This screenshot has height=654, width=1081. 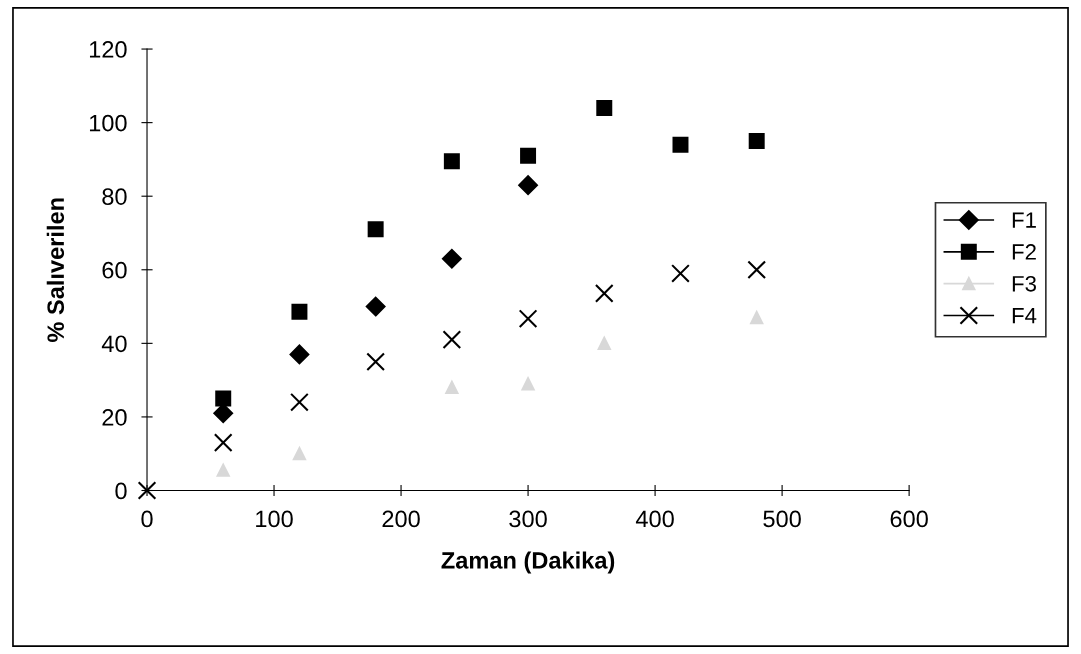 What do you see at coordinates (1024, 315) in the screenshot?
I see `legend-label: F4` at bounding box center [1024, 315].